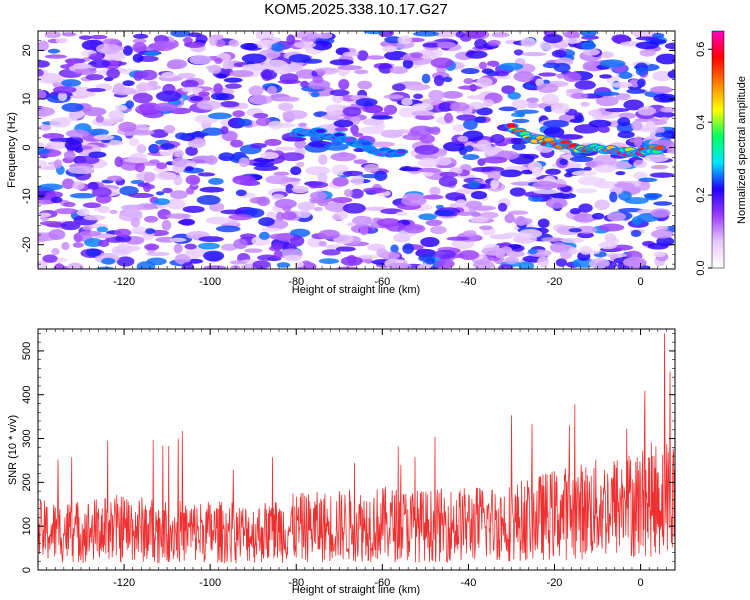 This screenshot has width=750, height=600. I want to click on x-tick-label: -40, so click(468, 282).